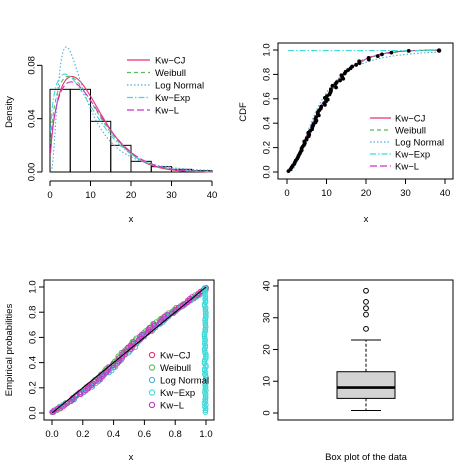  I want to click on y-axis-title: CDF, so click(243, 112).